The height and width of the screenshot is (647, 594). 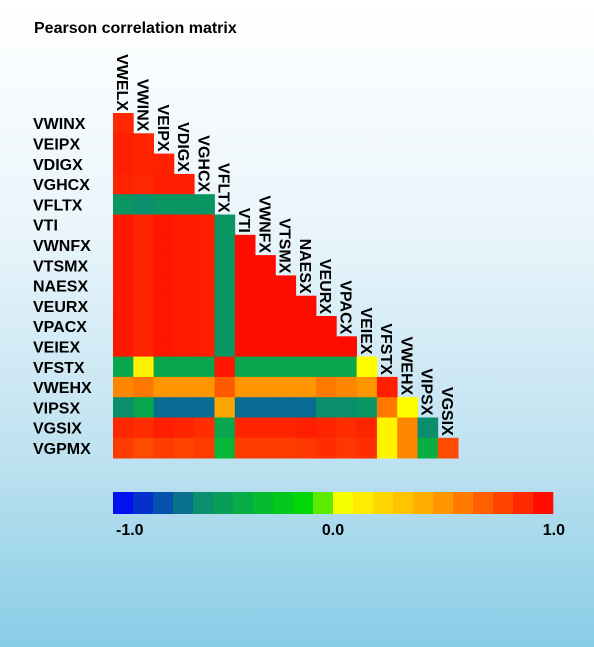 I want to click on column-label: NAESX, so click(x=304, y=266).